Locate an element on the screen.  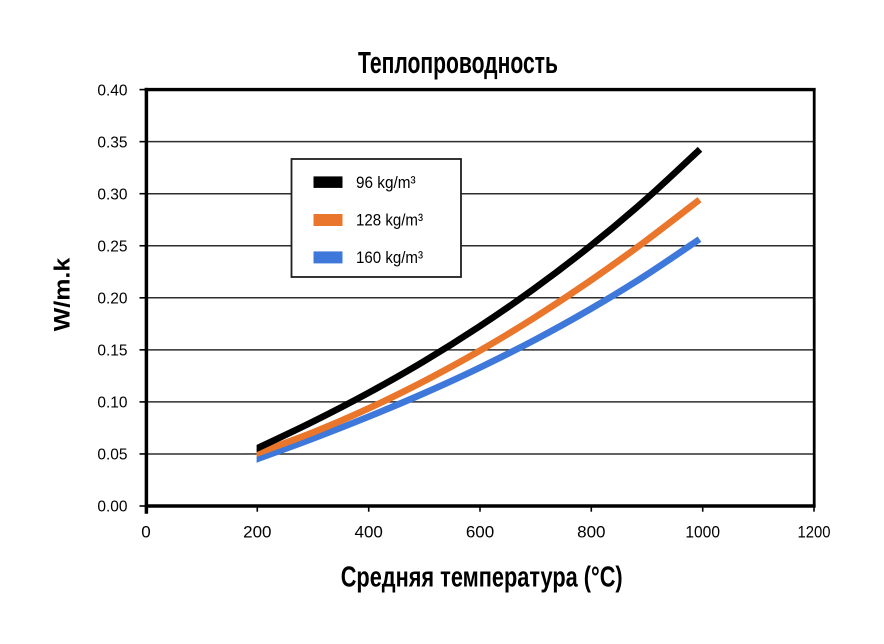
svg-text: 400 is located at coordinates (369, 531).